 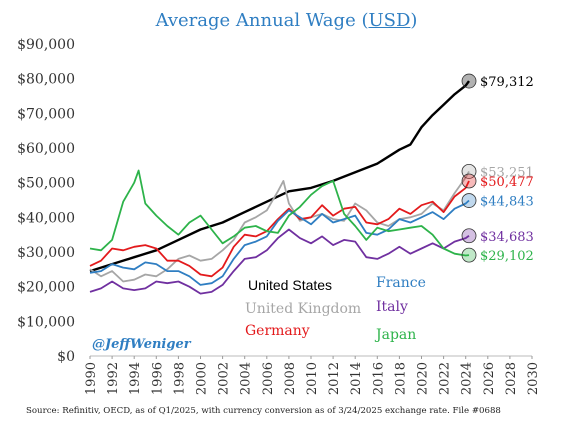 I want to click on legend-entry: Germany, so click(x=277, y=331).